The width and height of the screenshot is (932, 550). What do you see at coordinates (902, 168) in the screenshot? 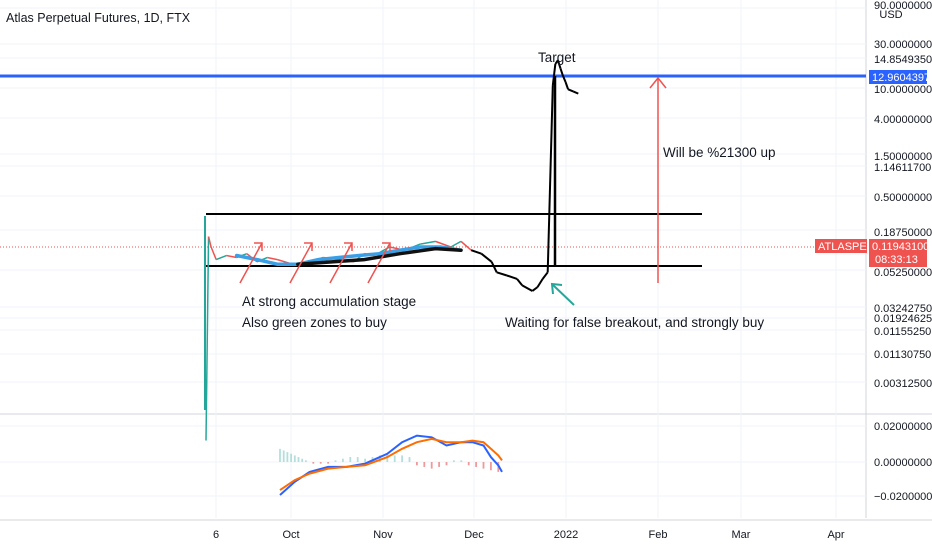
I see `price-tick-label: 1.14611700` at bounding box center [902, 168].